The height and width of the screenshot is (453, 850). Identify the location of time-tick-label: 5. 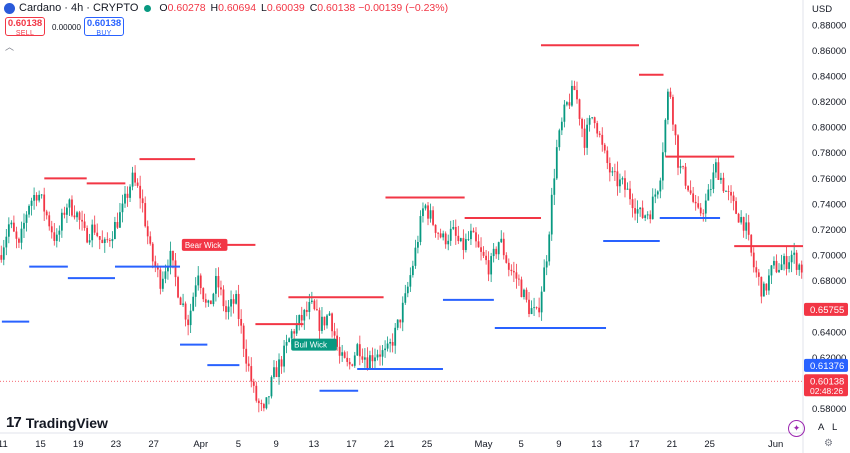
(238, 444).